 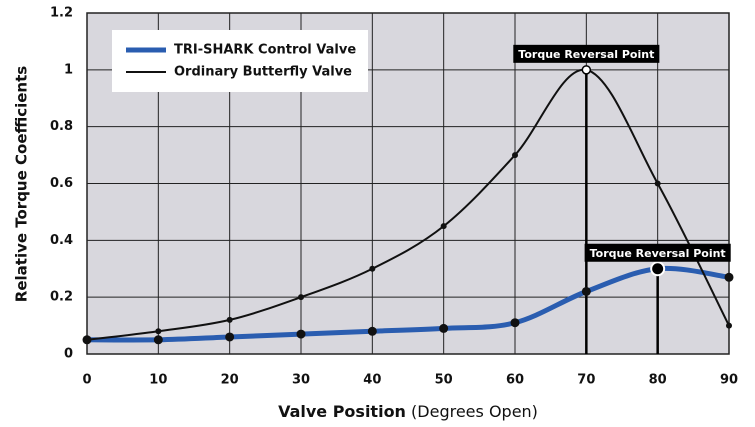 I want to click on y-tick-label: 0.4, so click(x=61, y=240).